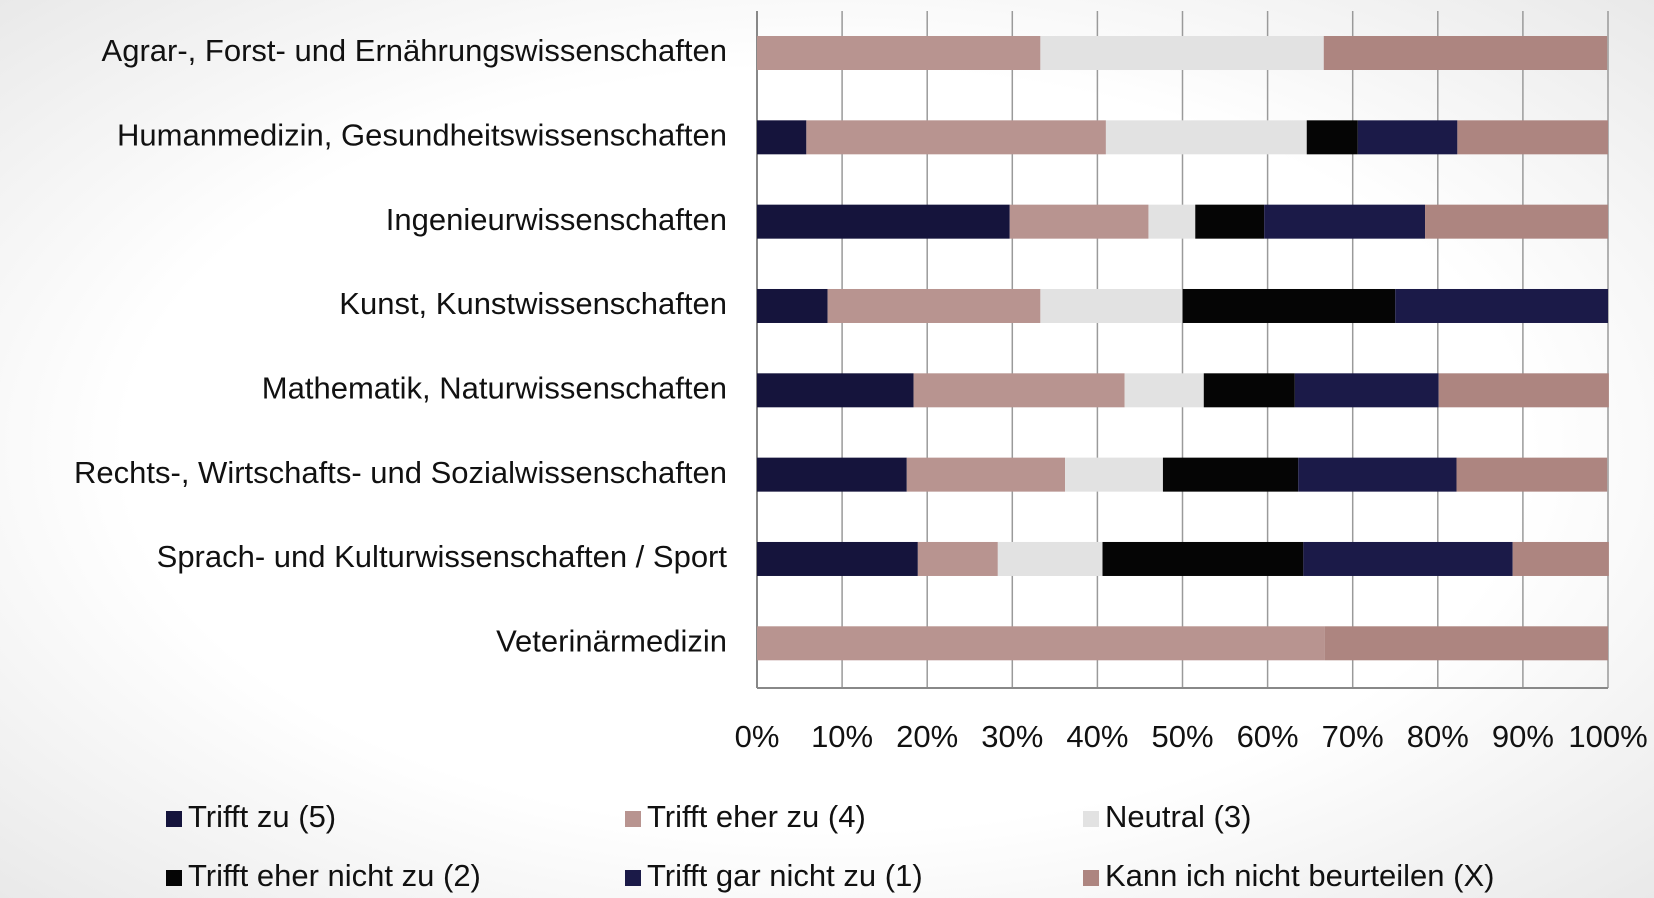 Image resolution: width=1654 pixels, height=898 pixels. Describe the element at coordinates (262, 816) in the screenshot. I see `legend-label: Trifft zu (5)` at that location.